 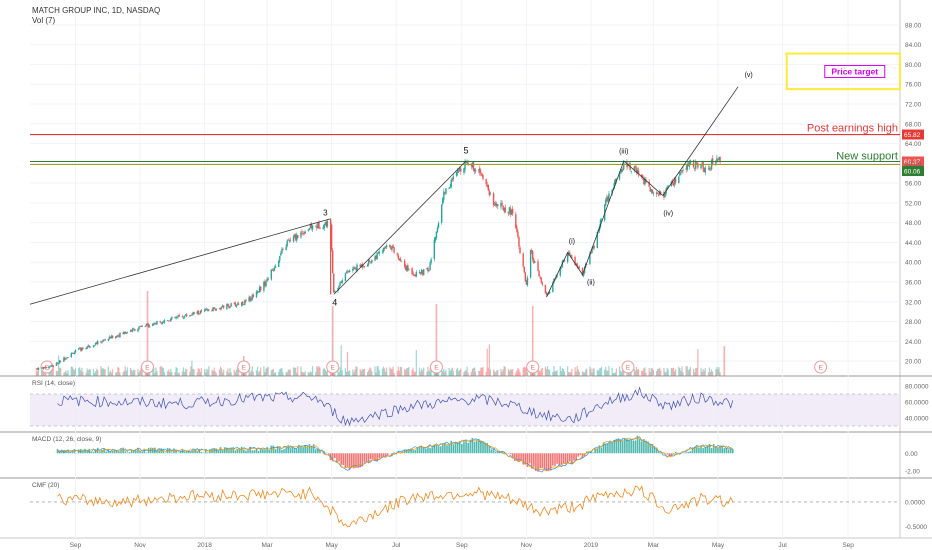 I want to click on pane-title: MACD (12, 26, close, 9), so click(x=66, y=439).